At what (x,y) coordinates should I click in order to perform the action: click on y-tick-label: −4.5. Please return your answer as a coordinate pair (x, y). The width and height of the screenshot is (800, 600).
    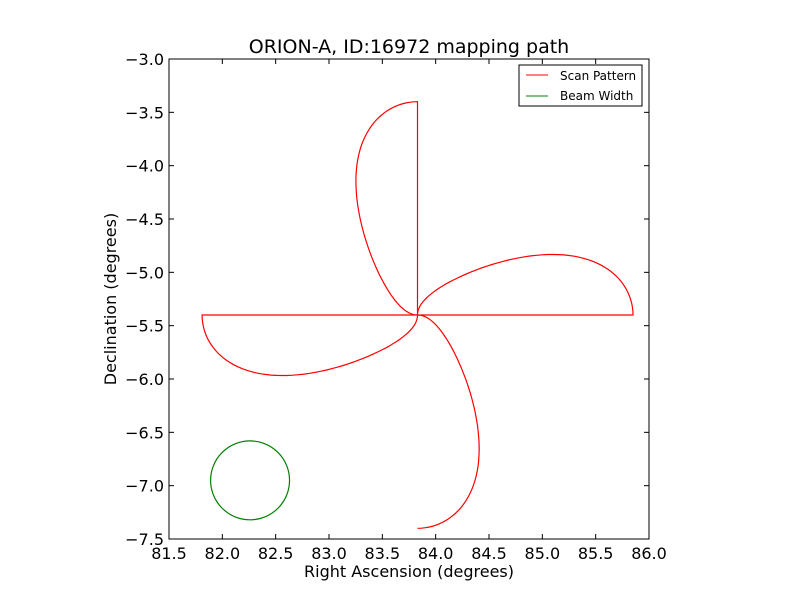
    Looking at the image, I should click on (144, 219).